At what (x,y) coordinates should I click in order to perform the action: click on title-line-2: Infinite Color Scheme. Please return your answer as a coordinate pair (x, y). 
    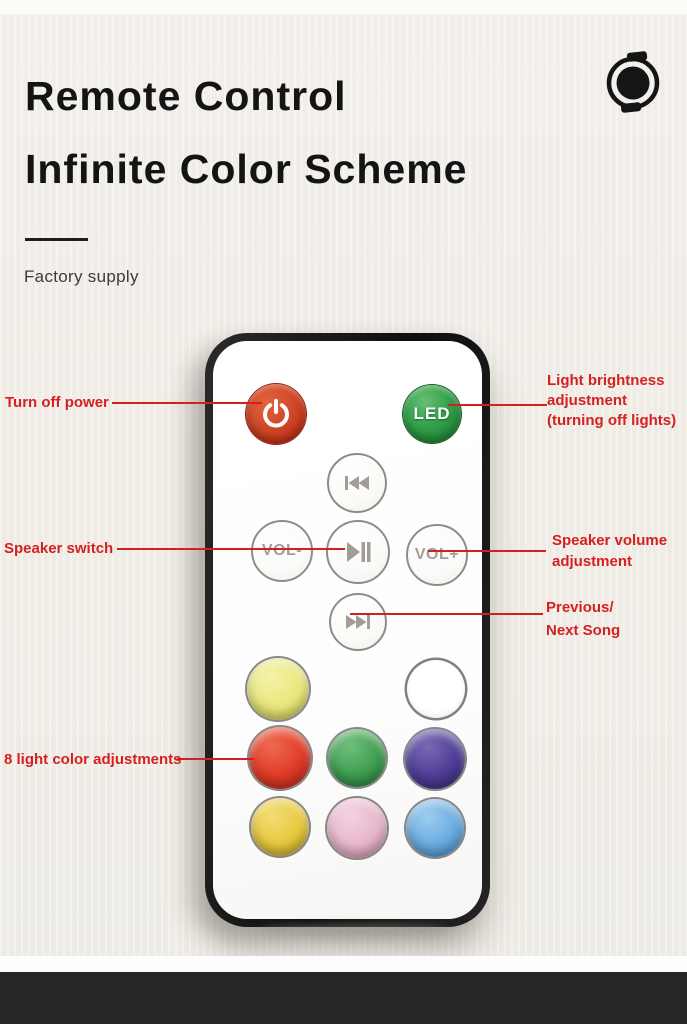
    Looking at the image, I should click on (246, 169).